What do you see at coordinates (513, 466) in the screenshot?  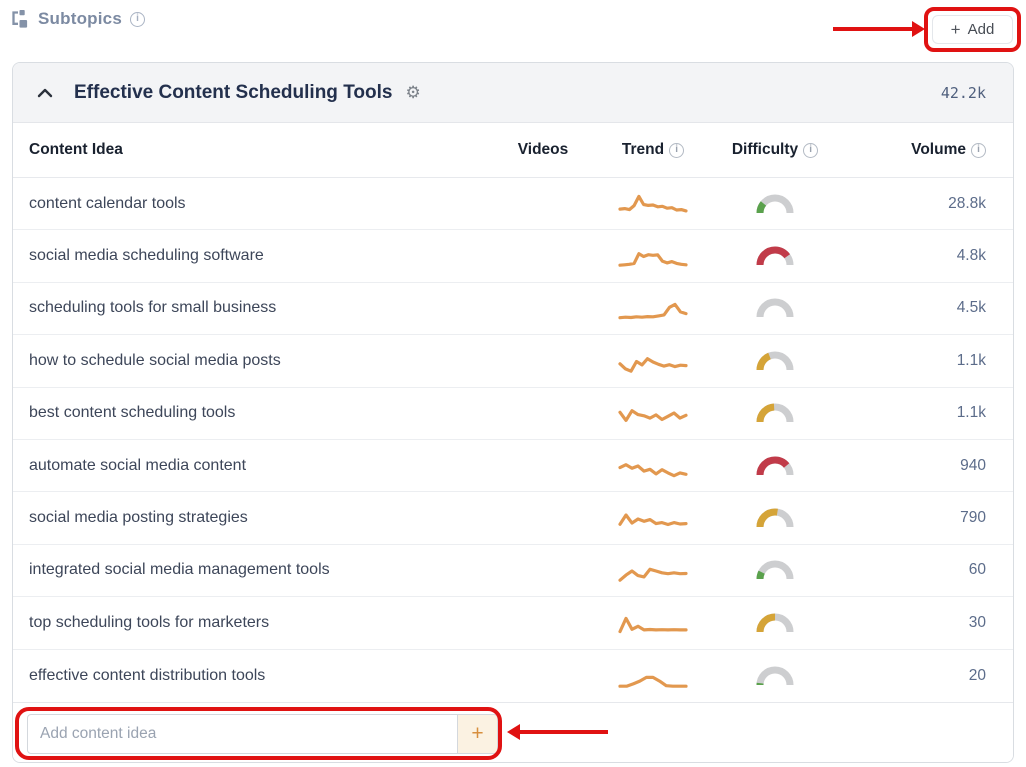 I see `table-row: automate social media content 940` at bounding box center [513, 466].